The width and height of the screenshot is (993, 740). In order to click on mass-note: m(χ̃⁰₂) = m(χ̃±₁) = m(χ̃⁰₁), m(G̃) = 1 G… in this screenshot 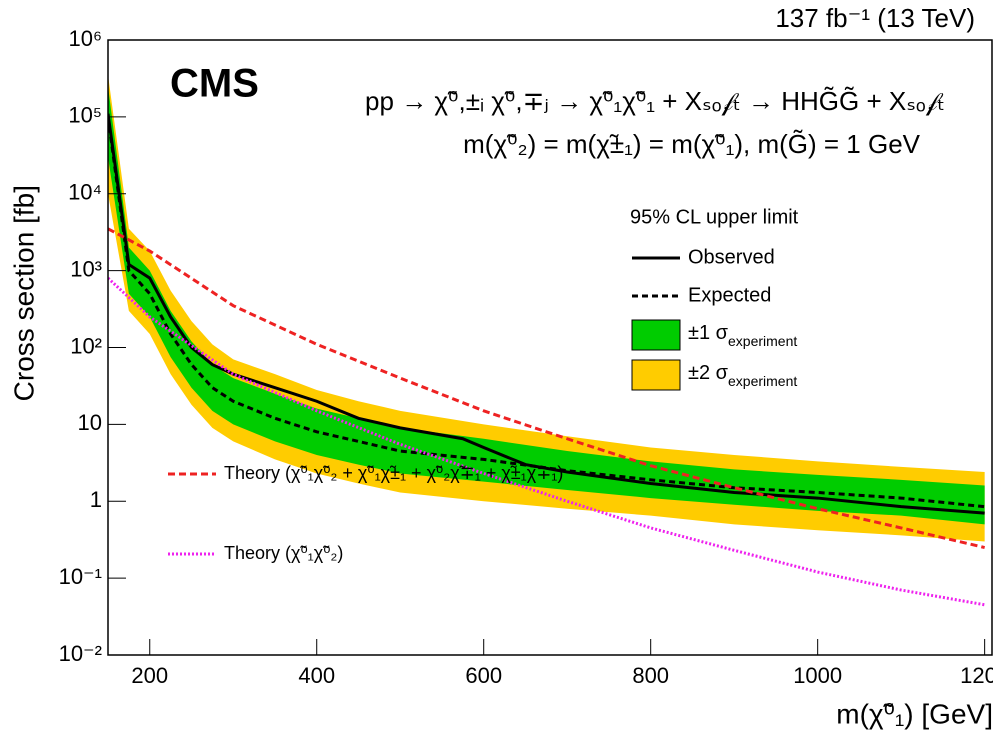, I will do `click(692, 144)`.